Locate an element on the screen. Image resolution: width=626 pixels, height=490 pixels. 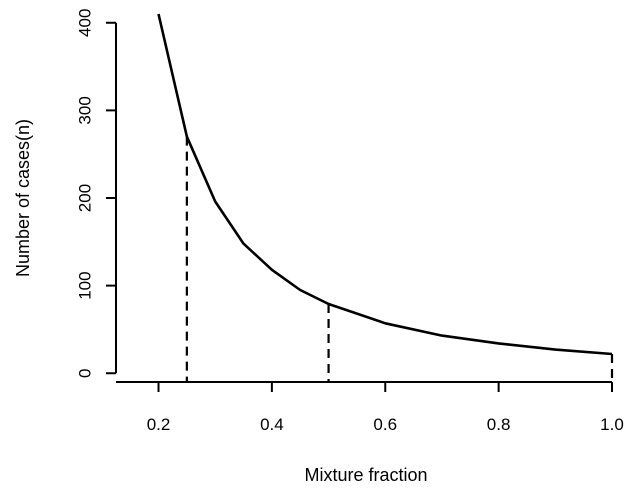
y-tick-label: 0 is located at coordinates (84, 373).